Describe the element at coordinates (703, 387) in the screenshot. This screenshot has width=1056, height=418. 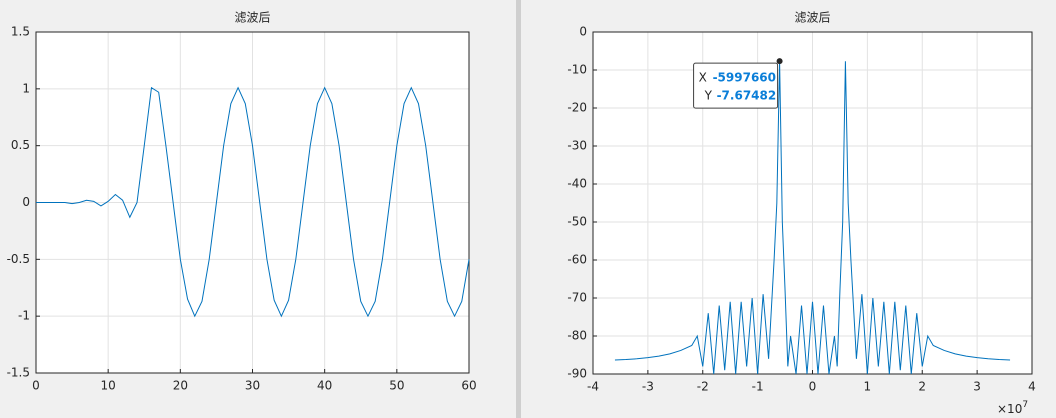
I see `x-tick-label: -2` at that location.